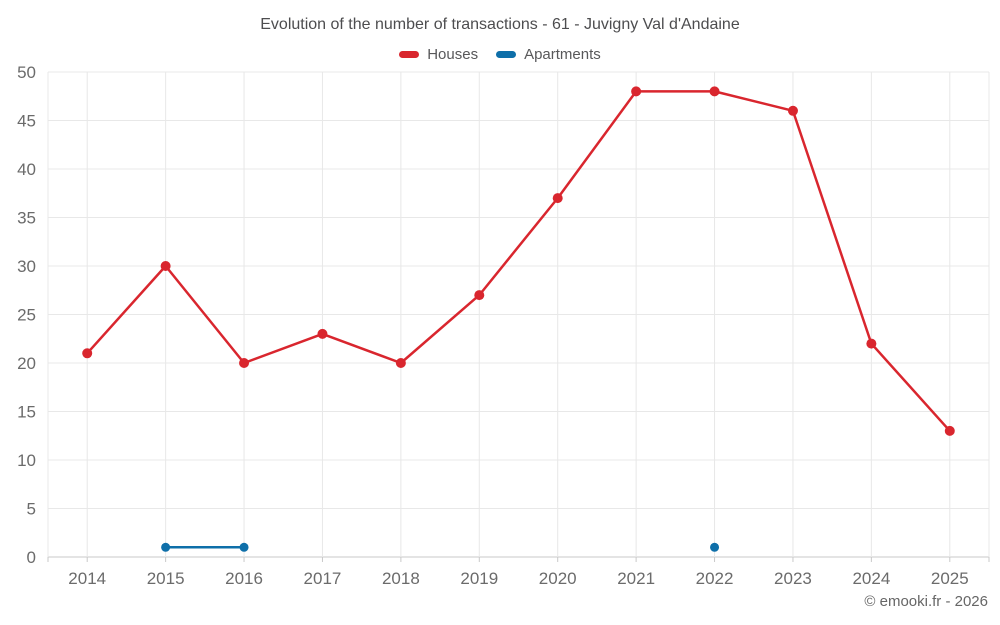 The height and width of the screenshot is (625, 1000). I want to click on legend: Houses Apartments, so click(500, 54).